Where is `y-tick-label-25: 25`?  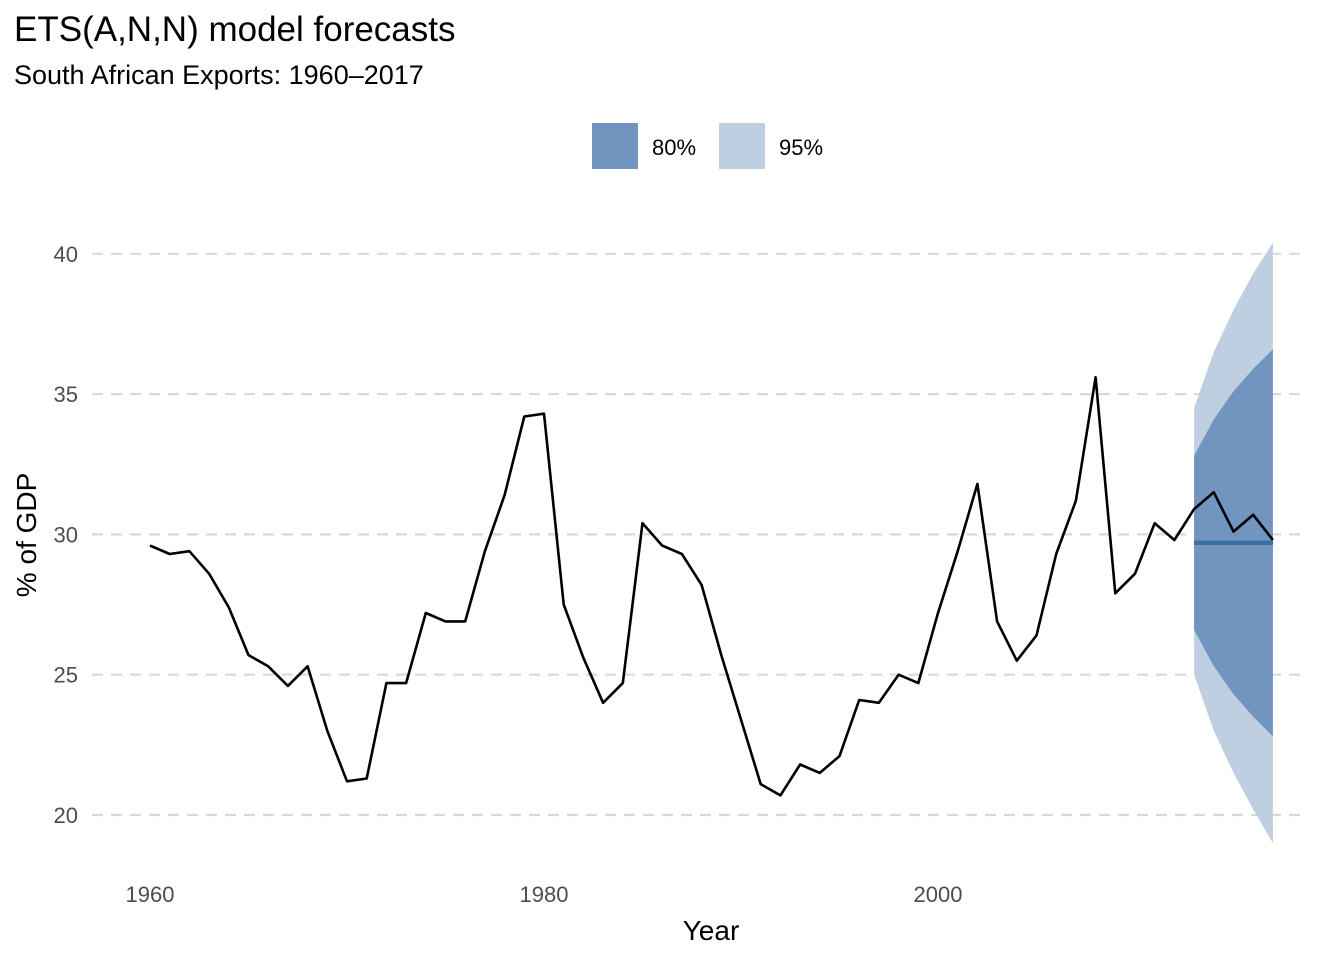 y-tick-label-25: 25 is located at coordinates (66, 675).